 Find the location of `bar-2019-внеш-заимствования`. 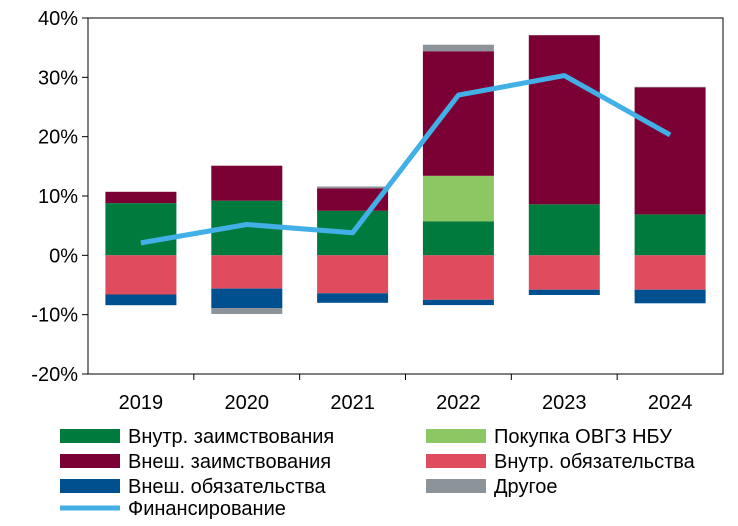

bar-2019-внеш-заимствования is located at coordinates (141, 197).